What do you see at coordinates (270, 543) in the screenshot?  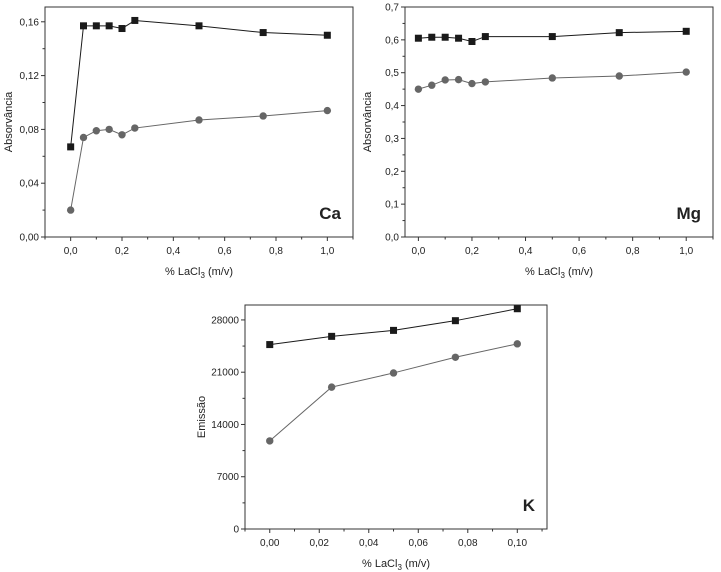 I see `x-tick-label: 0,00` at bounding box center [270, 543].